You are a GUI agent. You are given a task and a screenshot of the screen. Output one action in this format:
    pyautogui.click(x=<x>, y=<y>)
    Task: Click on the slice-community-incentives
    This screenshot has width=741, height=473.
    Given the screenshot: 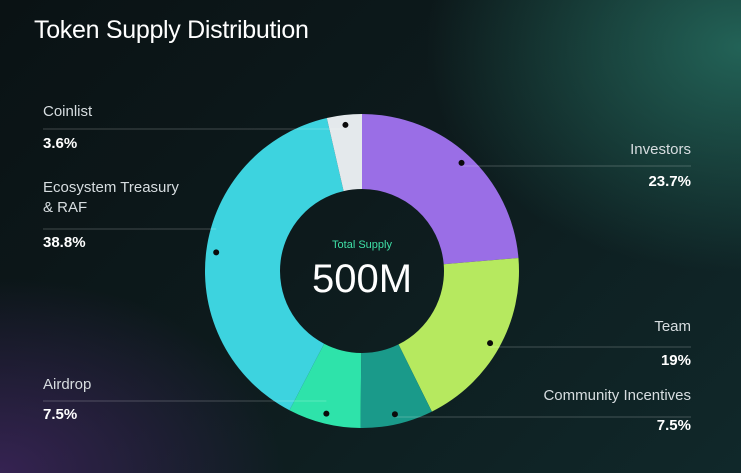 What is the action you would take?
    pyautogui.click(x=396, y=386)
    